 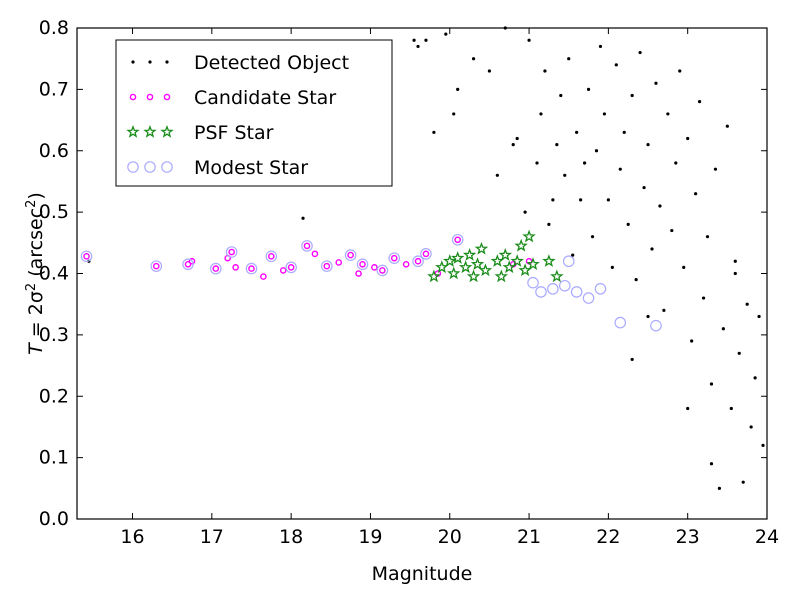 I want to click on x-tick-label: 19, so click(x=370, y=537).